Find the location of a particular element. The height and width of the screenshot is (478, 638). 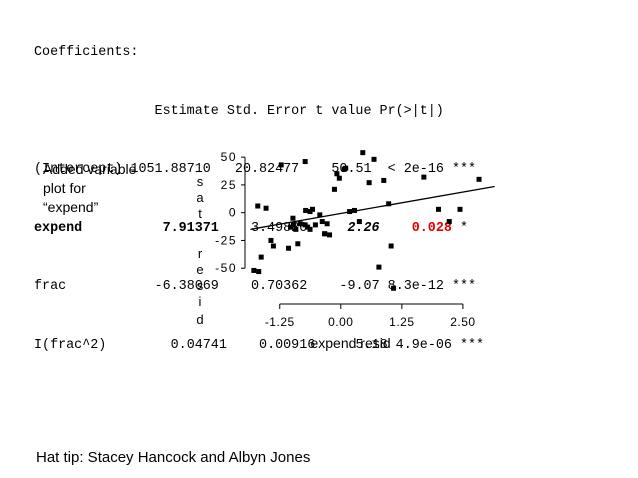

coef-p: 4.9e-06 is located at coordinates (423, 345).